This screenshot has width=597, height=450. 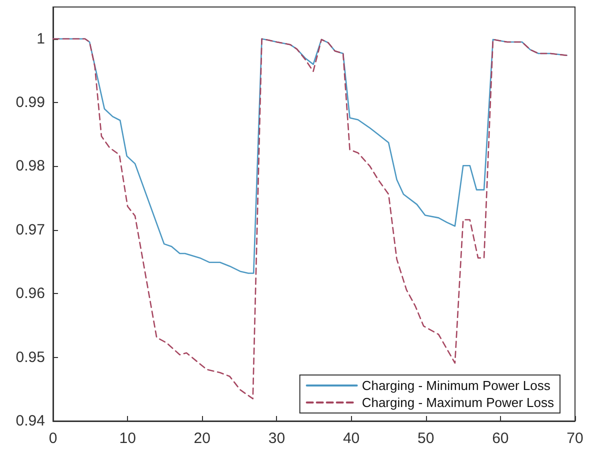 What do you see at coordinates (30, 229) in the screenshot?
I see `y-tick-label: 0.97` at bounding box center [30, 229].